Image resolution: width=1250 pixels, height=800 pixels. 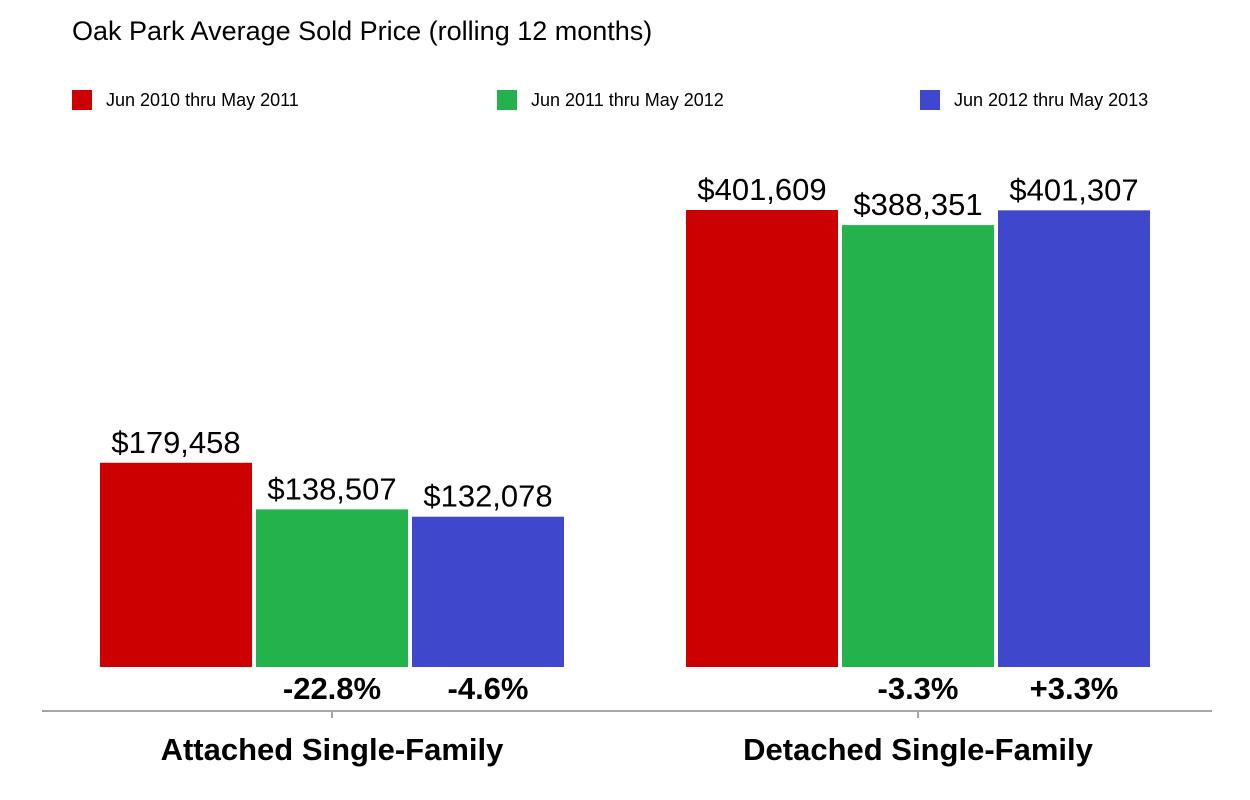 I want to click on bar-value-label: $138,507, so click(x=331, y=488).